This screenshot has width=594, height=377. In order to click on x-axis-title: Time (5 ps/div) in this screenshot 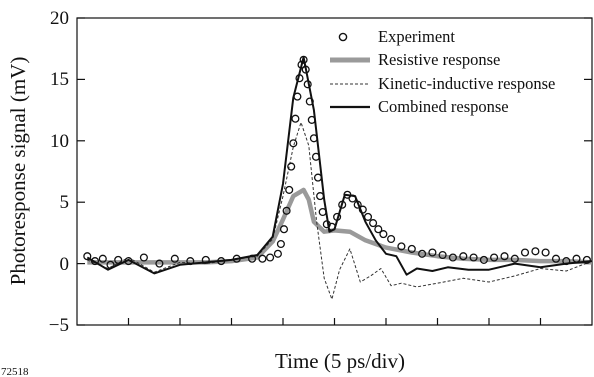, I will do `click(340, 361)`.